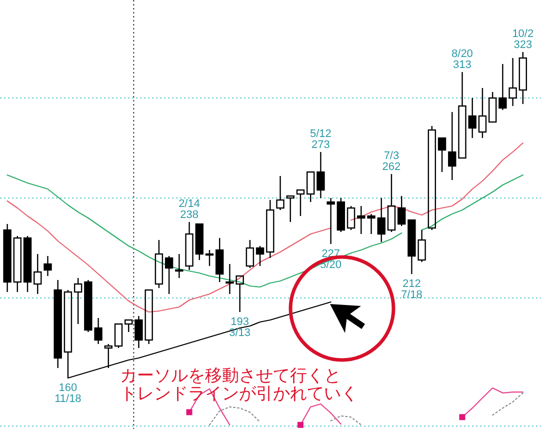 The height and width of the screenshot is (429, 541). What do you see at coordinates (230, 376) in the screenshot?
I see `annotation: カーソルを移動させて行くと` at bounding box center [230, 376].